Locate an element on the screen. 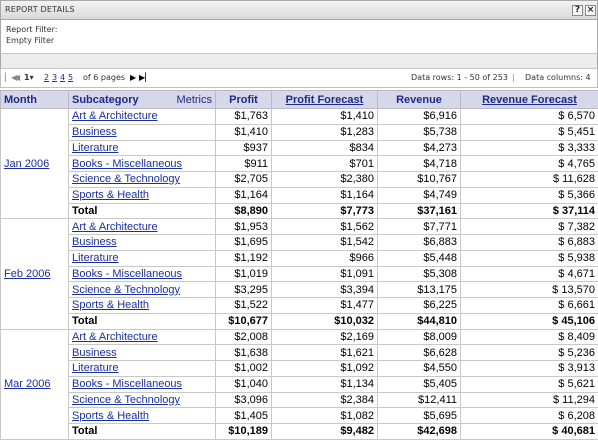 This screenshot has height=442, width=598. revenue-forecast-cell: $ 5,621 is located at coordinates (529, 384).